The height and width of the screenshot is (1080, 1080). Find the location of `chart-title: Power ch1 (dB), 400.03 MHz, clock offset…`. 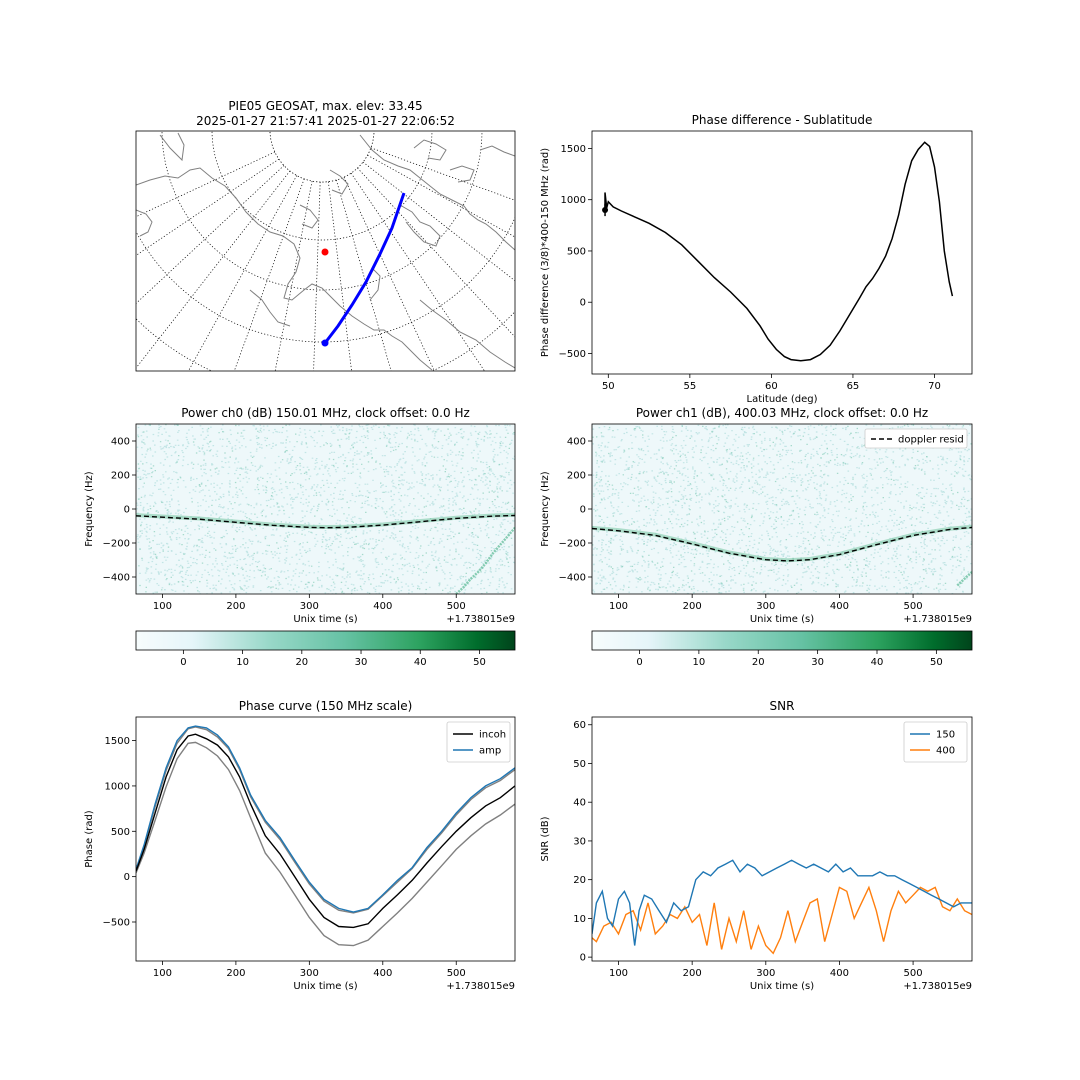

chart-title: Power ch1 (dB), 400.03 MHz, clock offset… is located at coordinates (782, 413).